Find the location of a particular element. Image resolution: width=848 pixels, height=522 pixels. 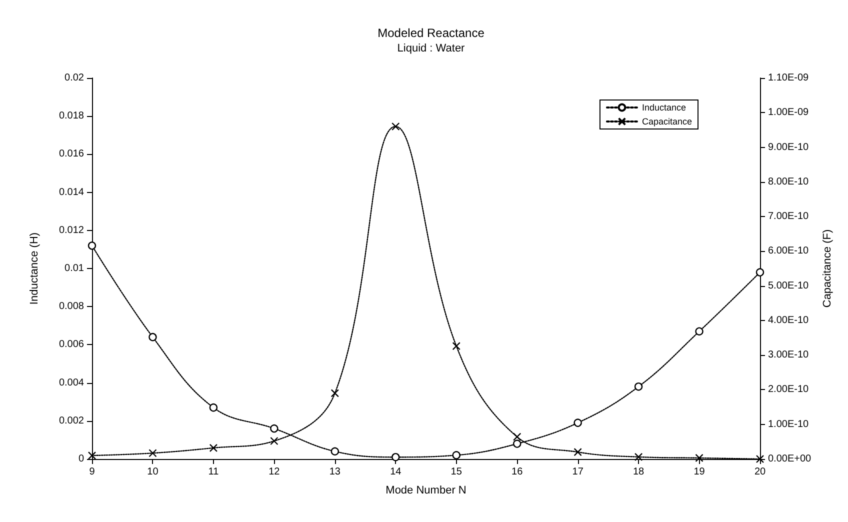

y2-tick-label: 1.00E-09 is located at coordinates (789, 112).